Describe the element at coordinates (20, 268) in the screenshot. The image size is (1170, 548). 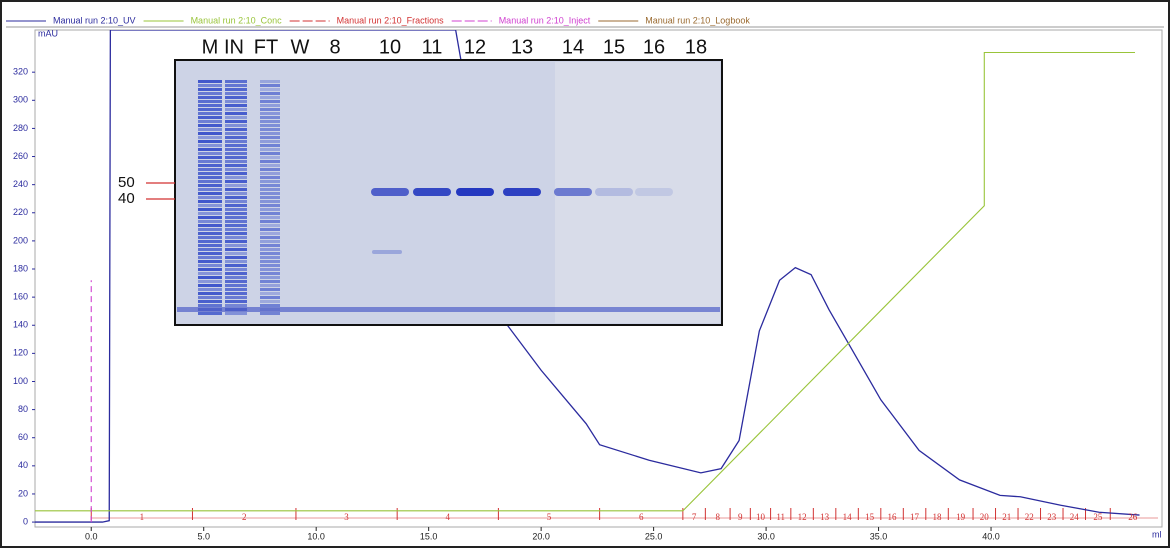
I see `y-tick-label: 180` at that location.